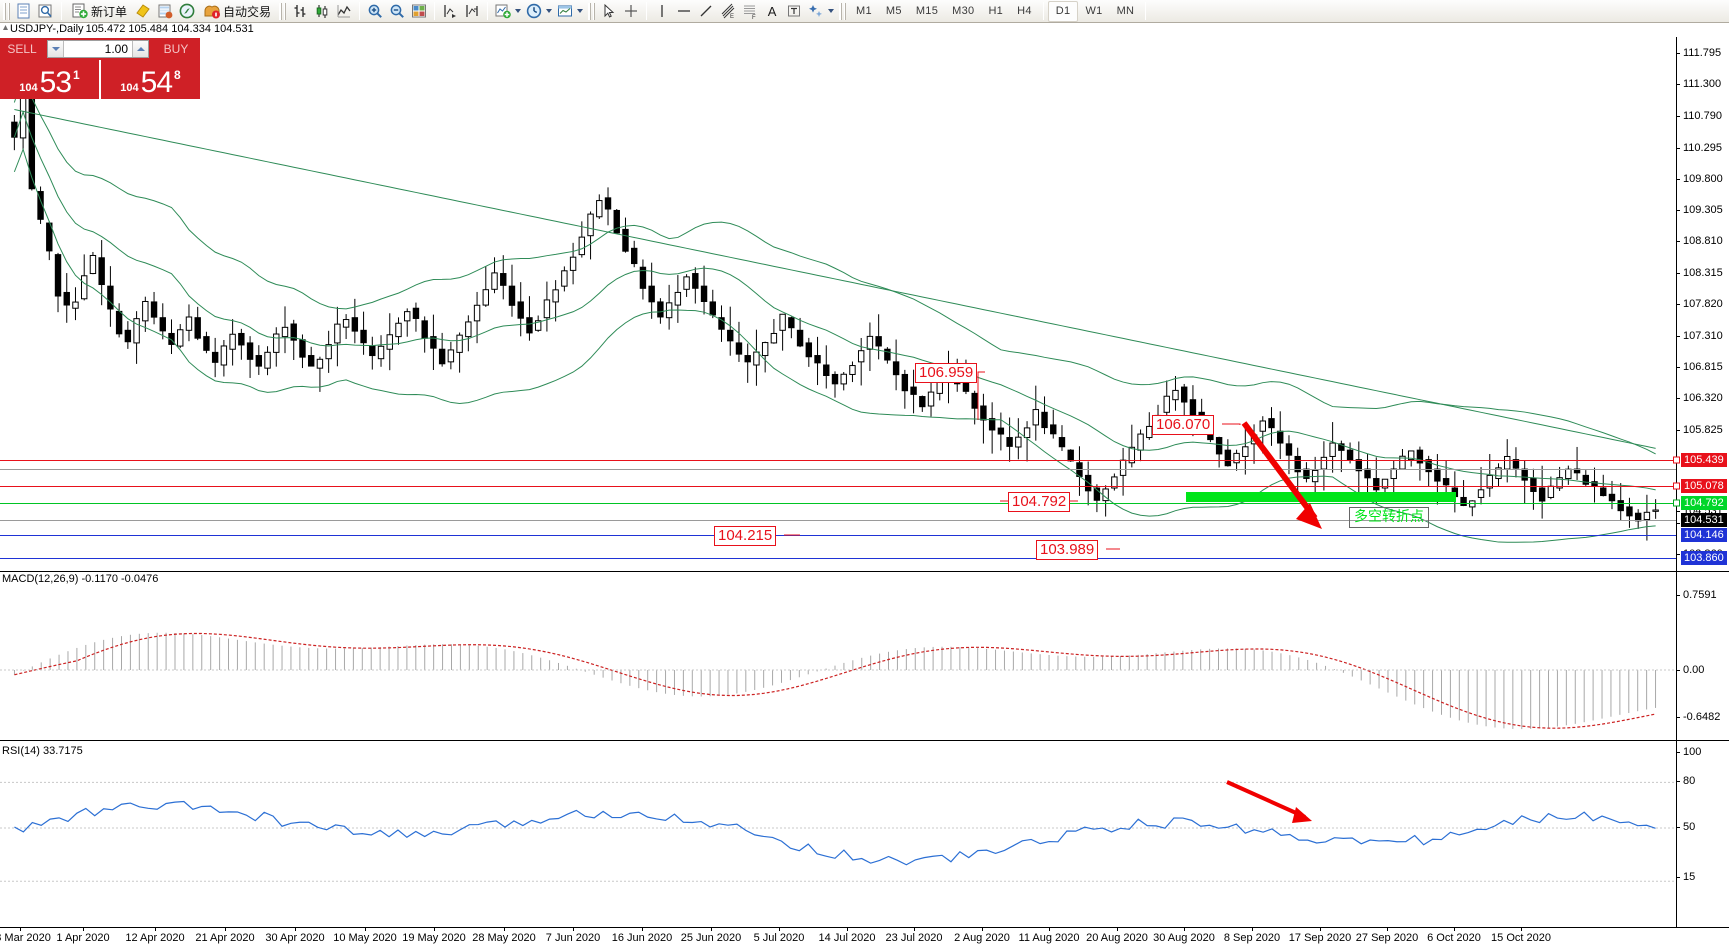 The width and height of the screenshot is (1729, 948). Describe the element at coordinates (1704, 558) in the screenshot. I see `price-badge-103-860: 103.860` at that location.